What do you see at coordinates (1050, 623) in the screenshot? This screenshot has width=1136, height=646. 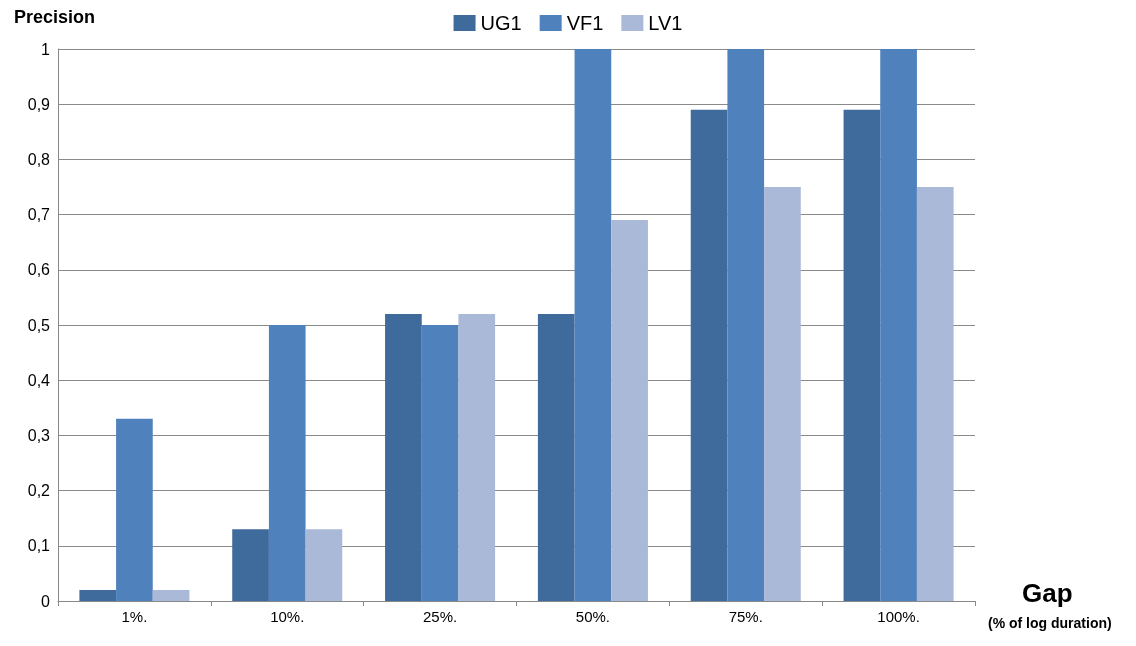 I see `text: (% of log duration)` at bounding box center [1050, 623].